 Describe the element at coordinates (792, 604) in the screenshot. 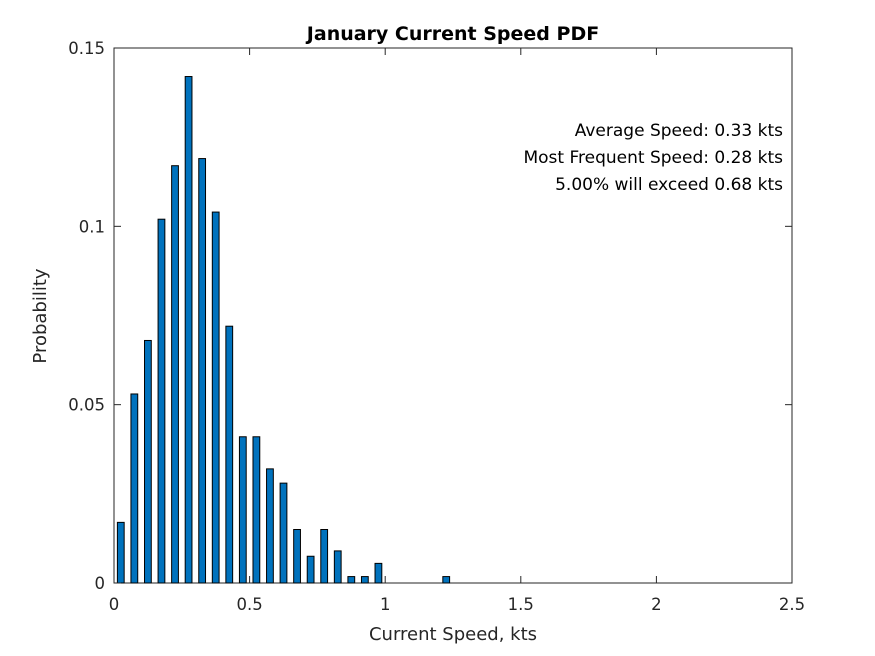

I see `x-tick-label: 2.5` at that location.